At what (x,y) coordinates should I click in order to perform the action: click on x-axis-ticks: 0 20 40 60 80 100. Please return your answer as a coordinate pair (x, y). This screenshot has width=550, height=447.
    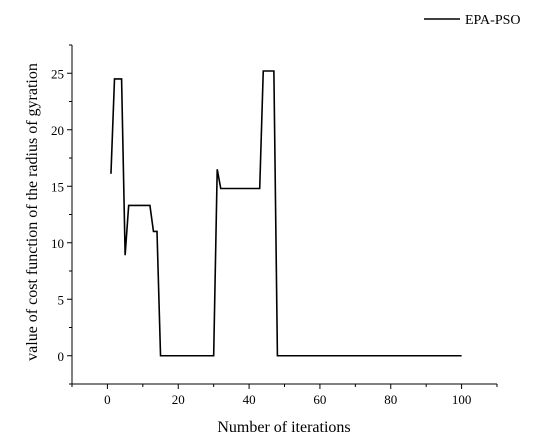
    Looking at the image, I should click on (284, 395).